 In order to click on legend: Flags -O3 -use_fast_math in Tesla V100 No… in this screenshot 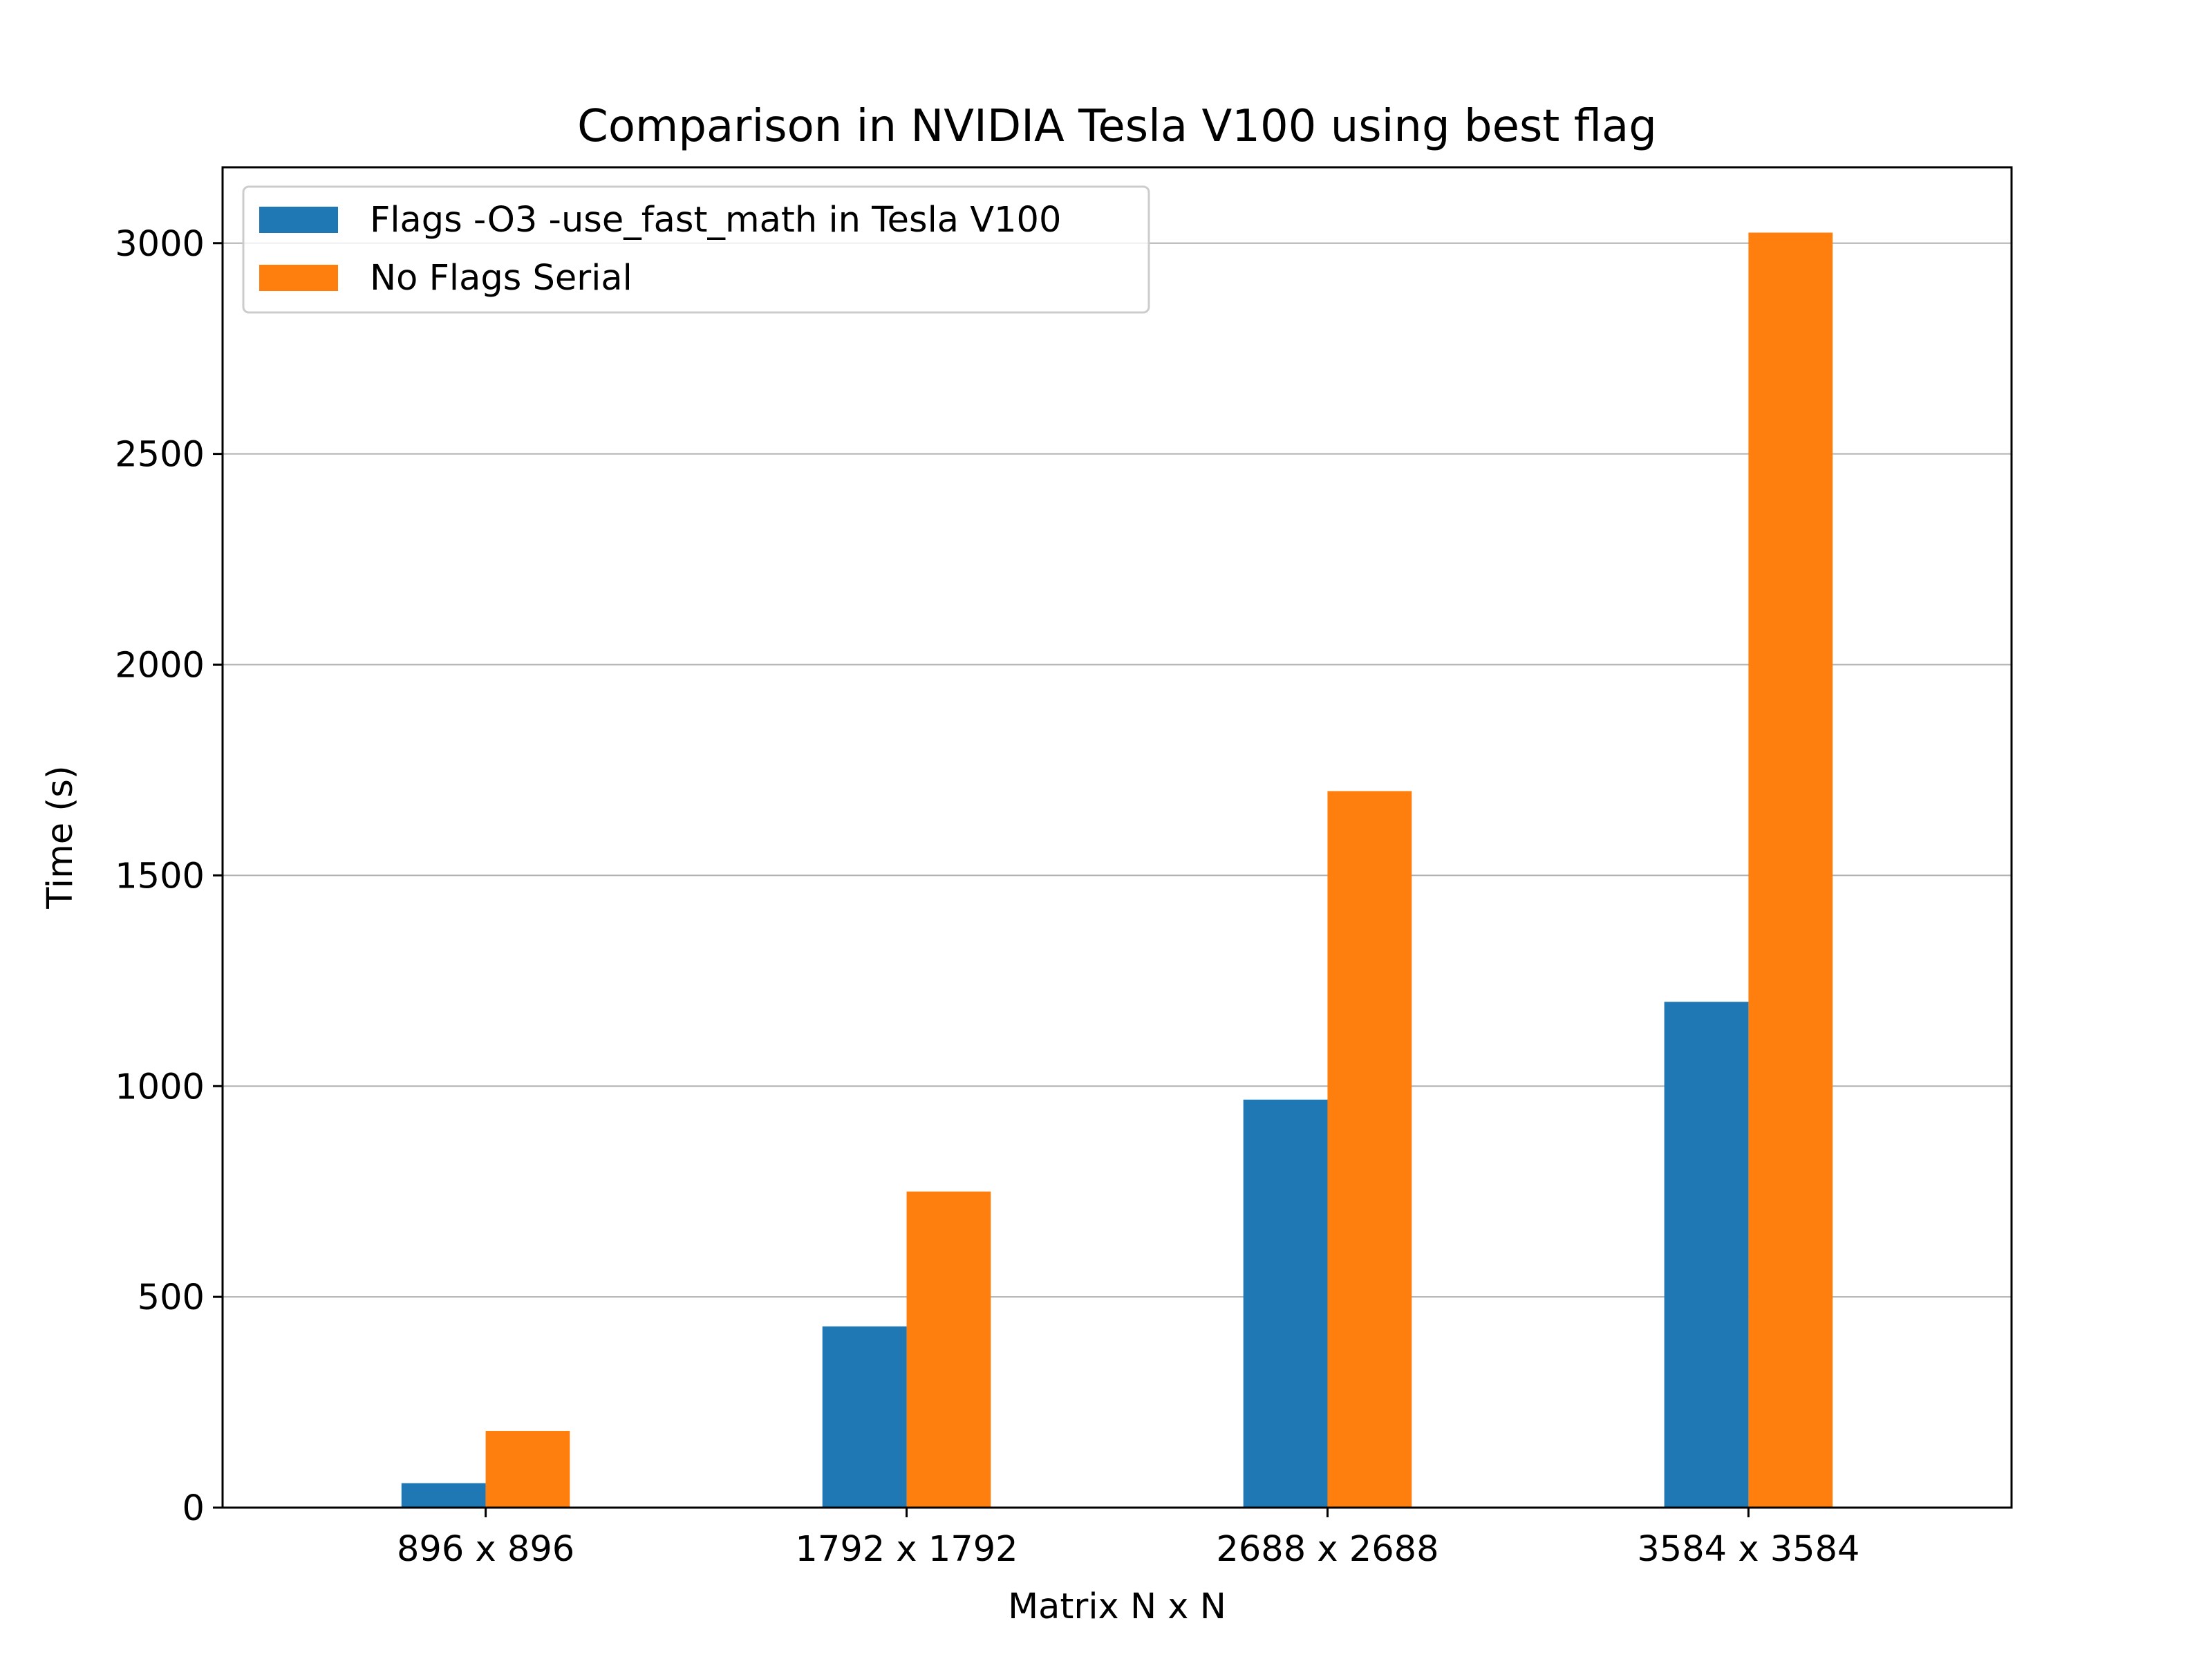, I will do `click(696, 249)`.